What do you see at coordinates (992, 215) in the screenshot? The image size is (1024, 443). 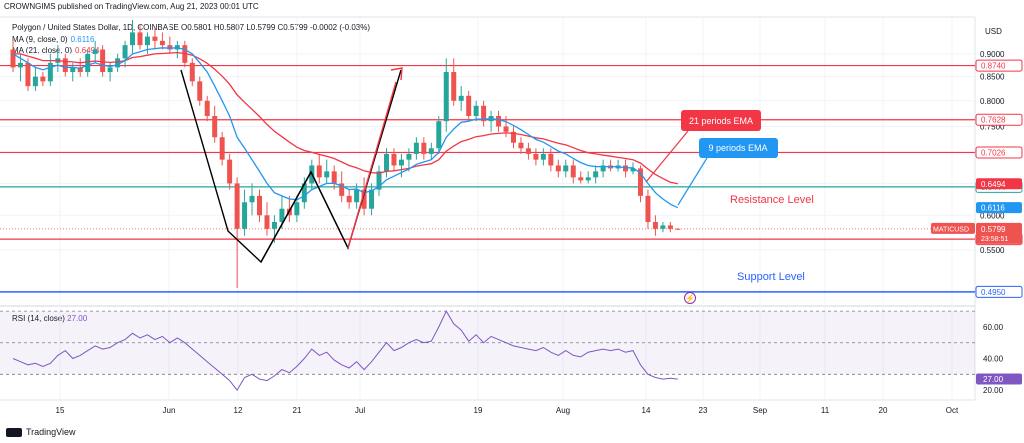 I see `y-tick-label: 0.6000` at bounding box center [992, 215].